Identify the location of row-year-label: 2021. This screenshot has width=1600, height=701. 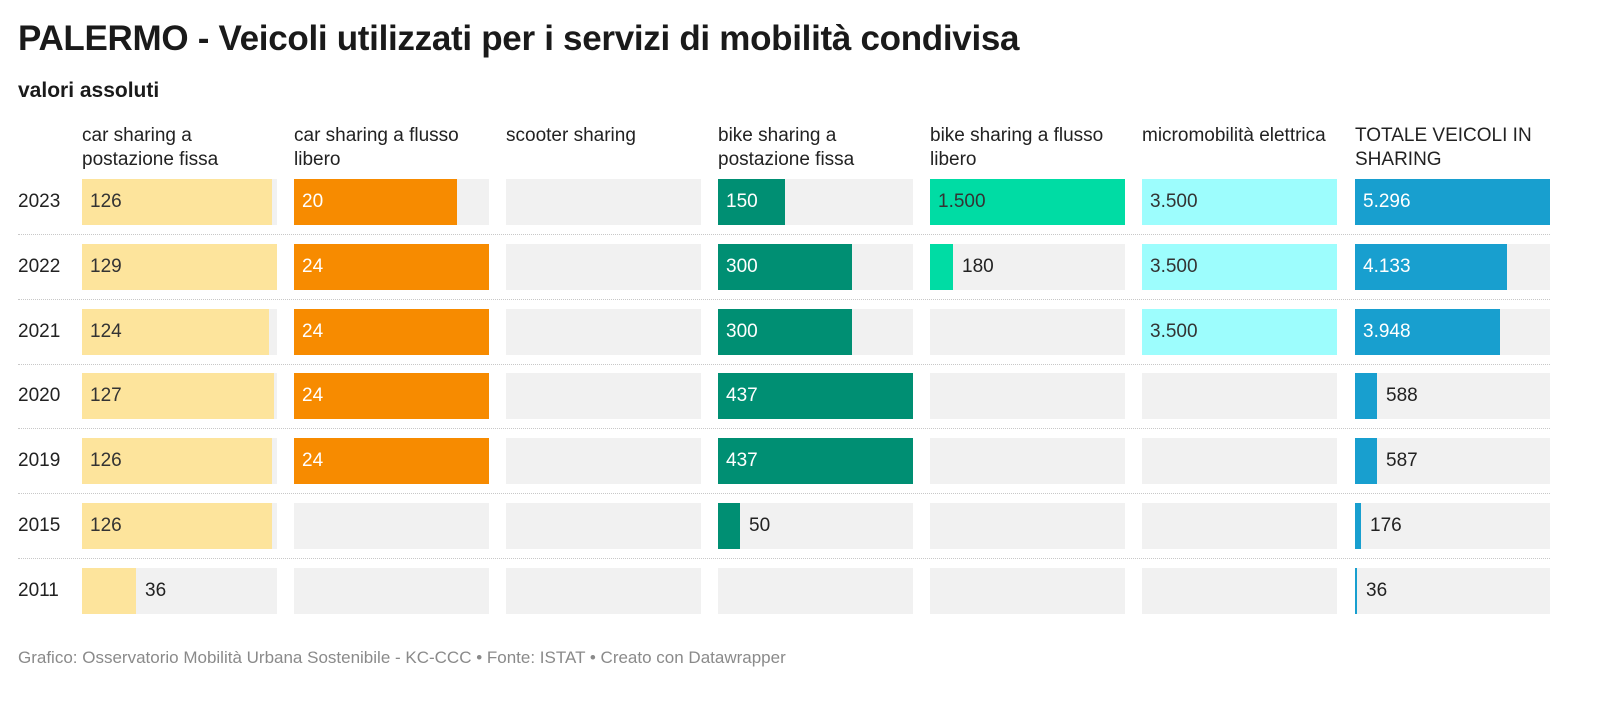
(39, 331).